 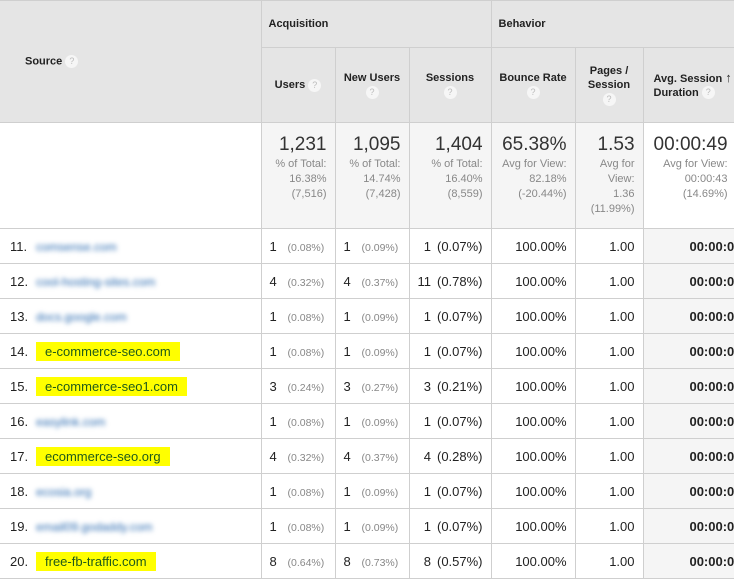 What do you see at coordinates (609, 175) in the screenshot?
I see `total-pages-session: 1.53 Avg for View: 1.36 (11.99%)` at bounding box center [609, 175].